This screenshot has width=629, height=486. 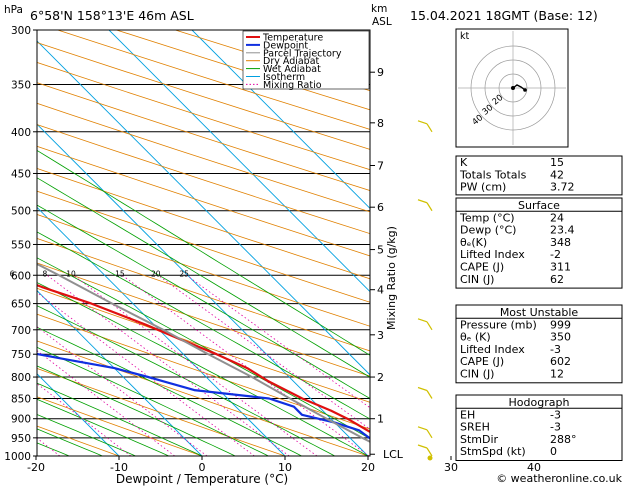 I want to click on hodograph-indices-value-3: 0, so click(x=553, y=451).